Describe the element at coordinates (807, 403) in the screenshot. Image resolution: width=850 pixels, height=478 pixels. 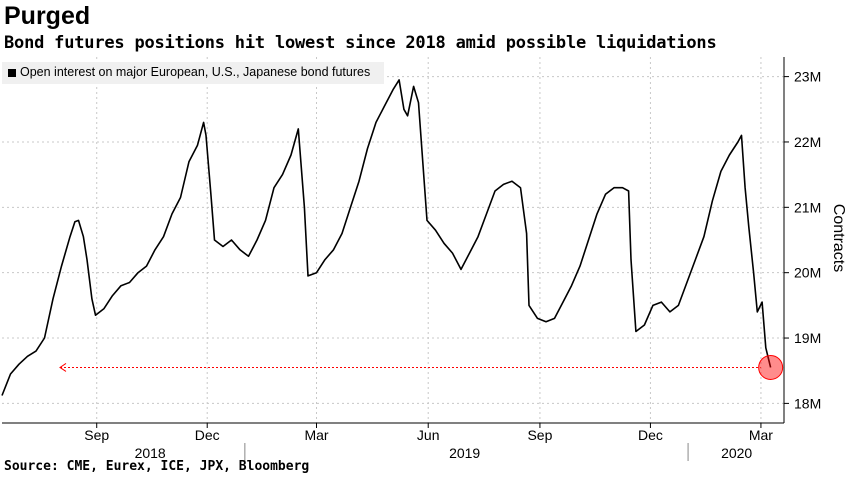
I see `y-tick-label: 18M` at that location.